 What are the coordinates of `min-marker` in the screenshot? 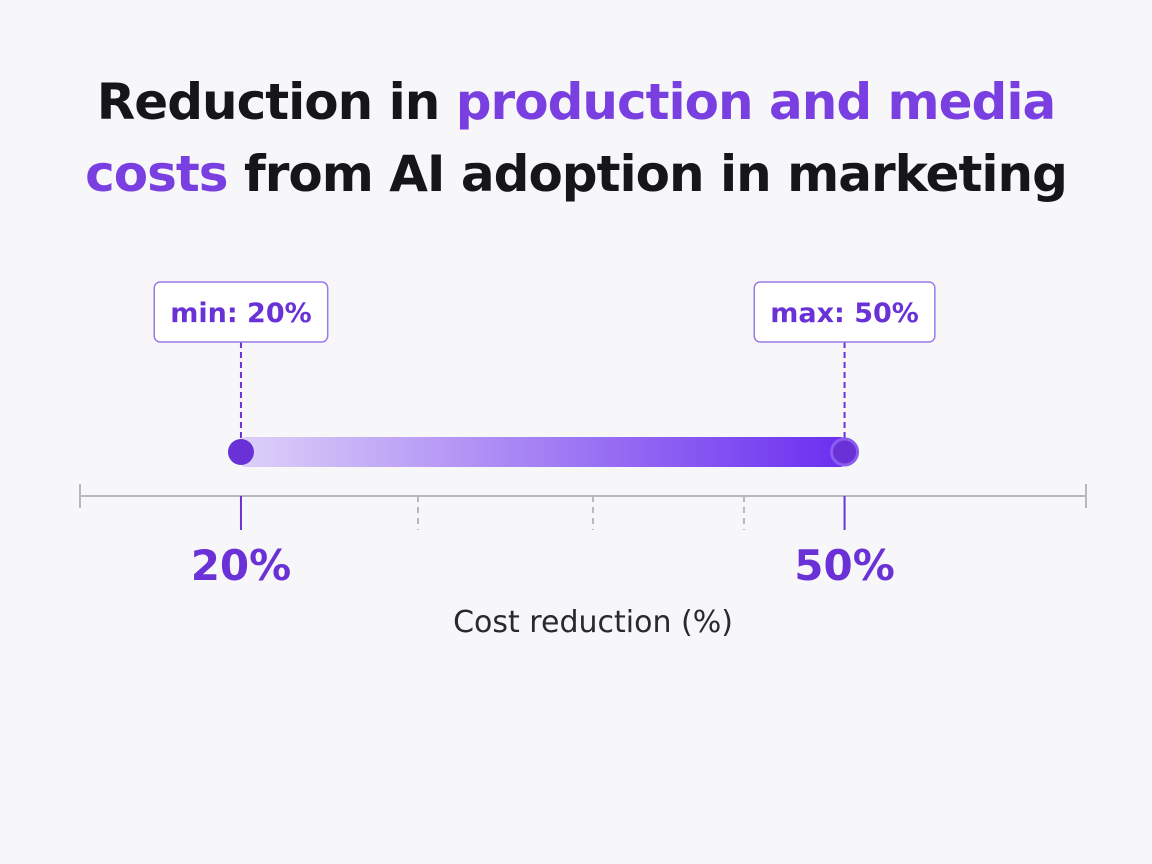 It's located at (240, 452).